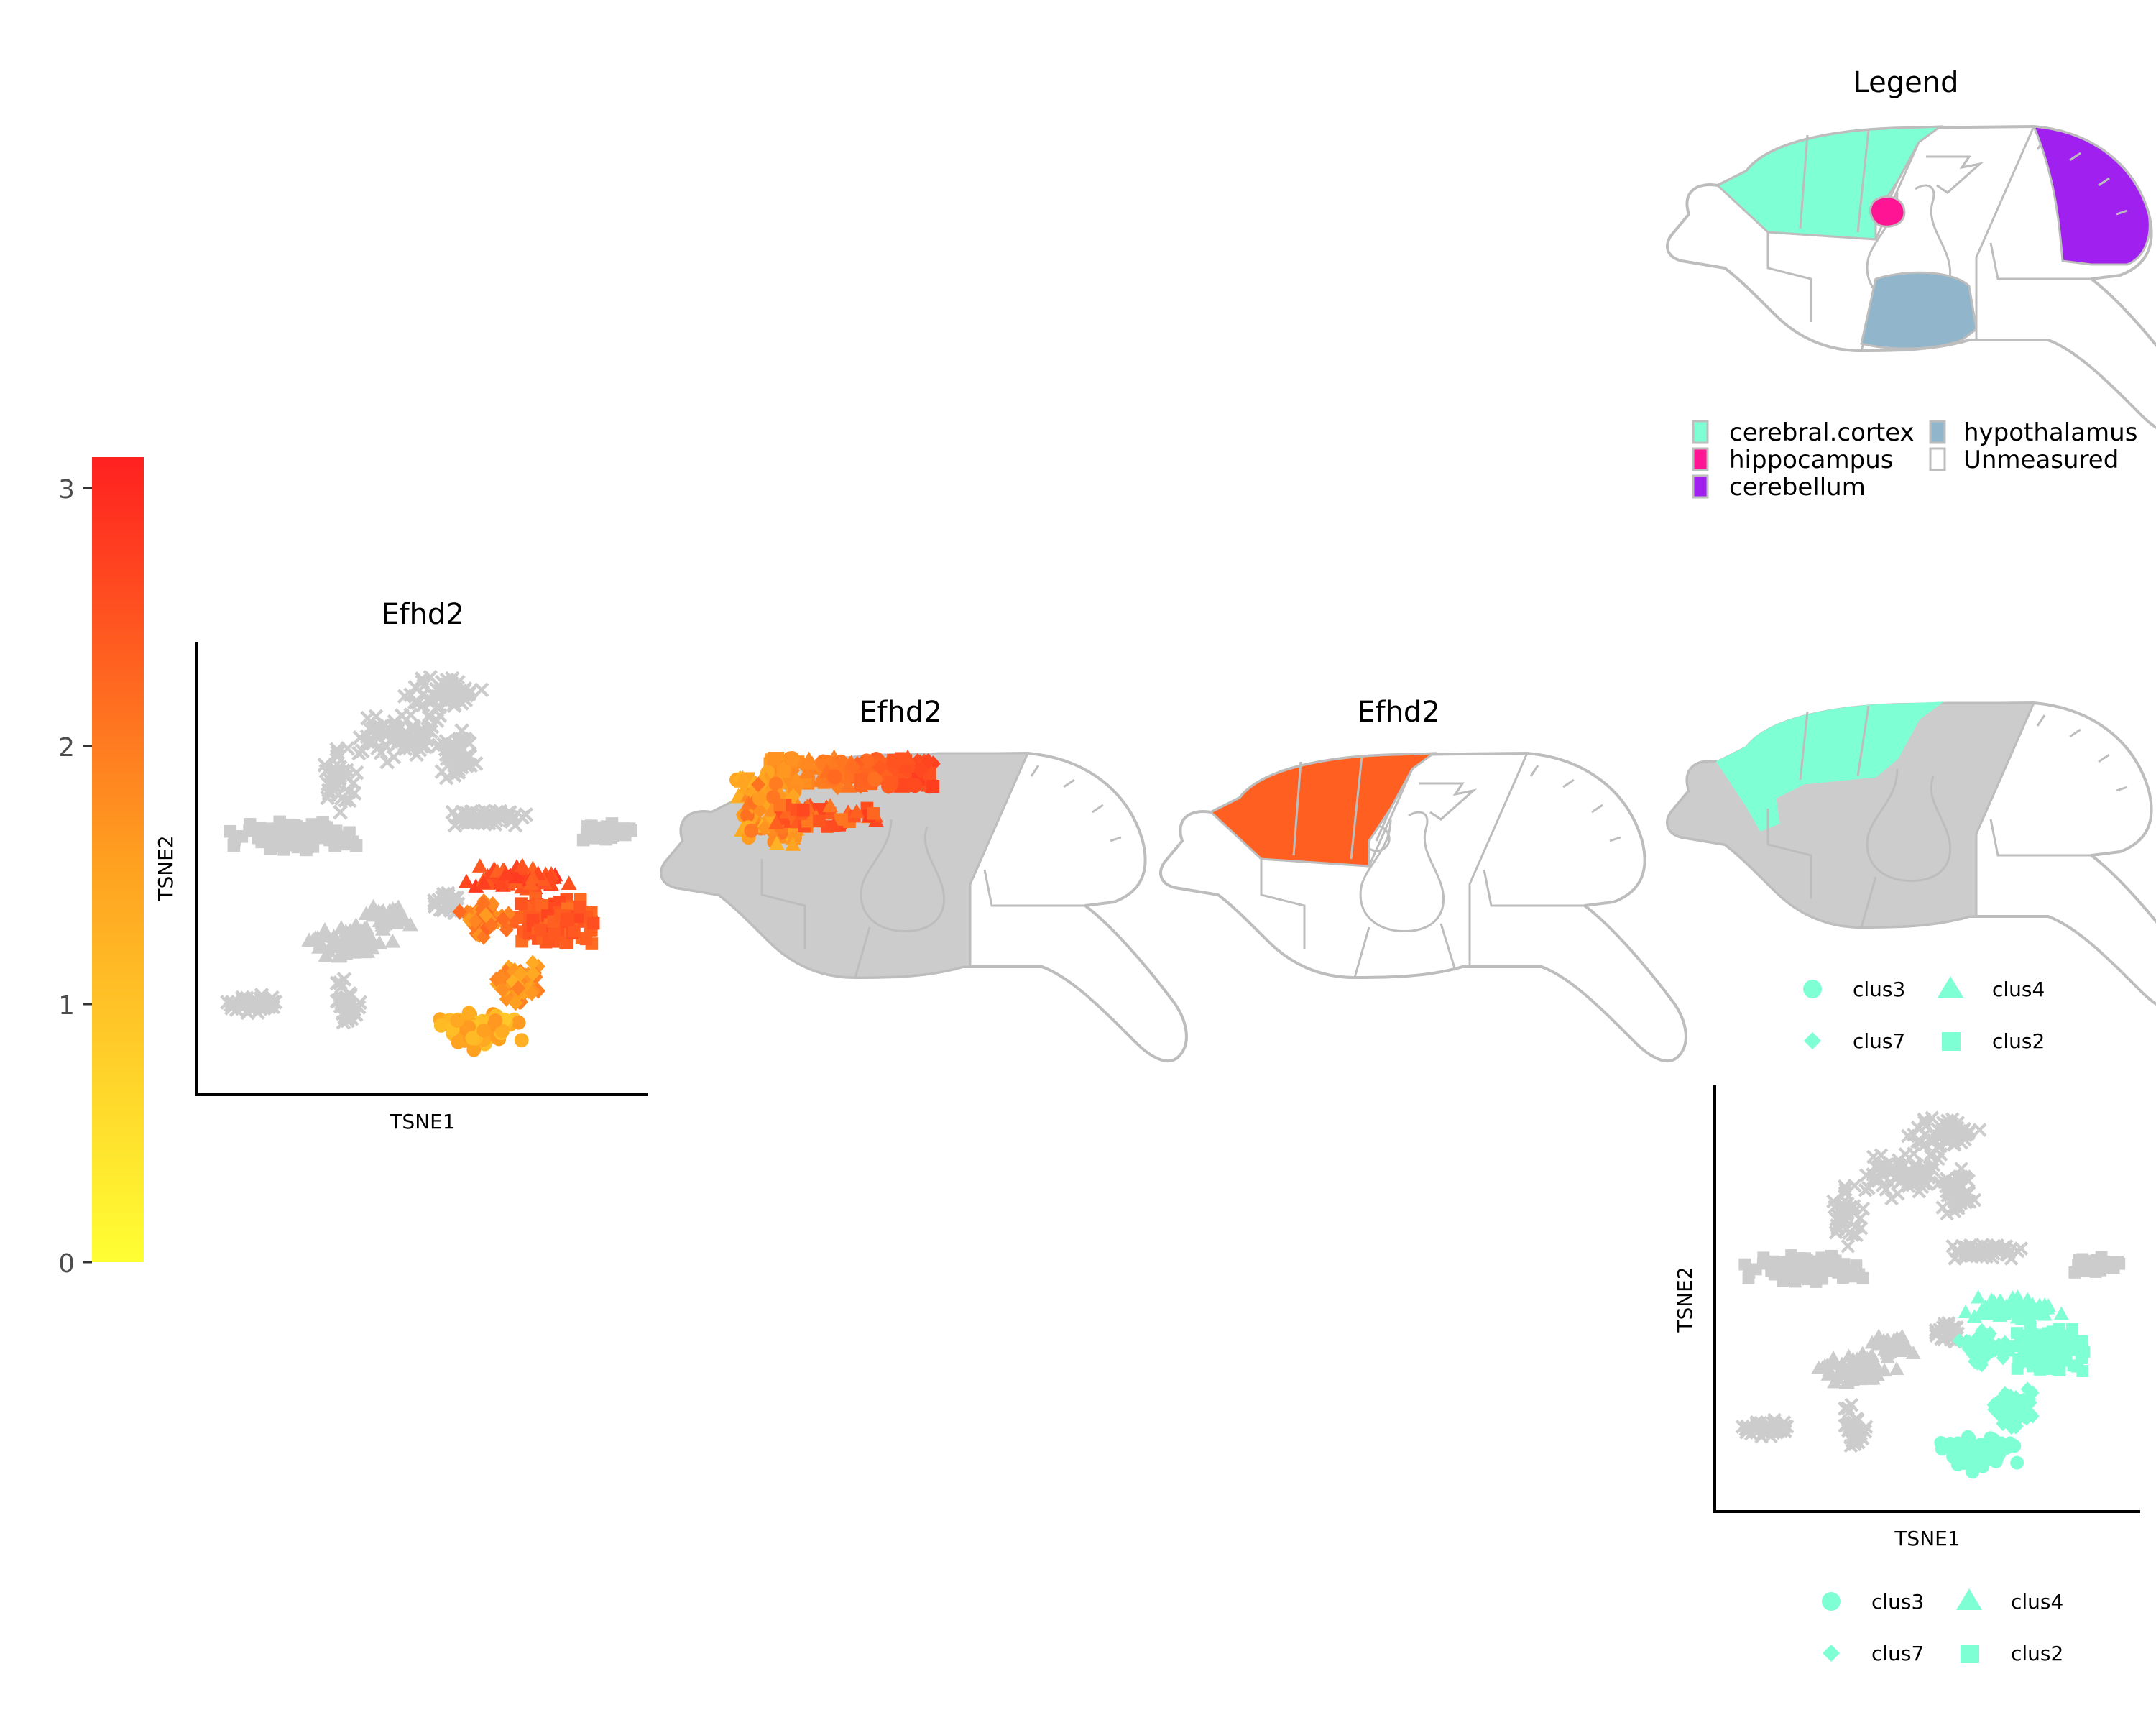 This screenshot has width=2156, height=1725. What do you see at coordinates (924, 879) in the screenshot?
I see `brain-cells-panel: Efhd2` at bounding box center [924, 879].